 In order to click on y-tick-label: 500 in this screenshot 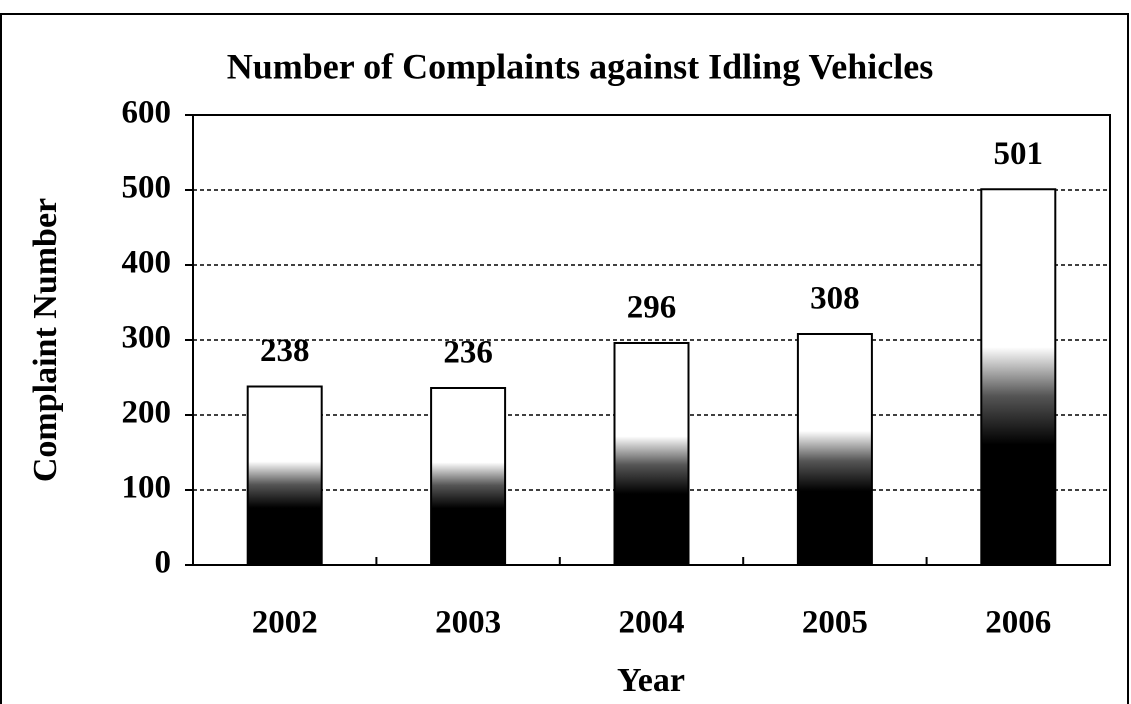, I will do `click(147, 188)`.